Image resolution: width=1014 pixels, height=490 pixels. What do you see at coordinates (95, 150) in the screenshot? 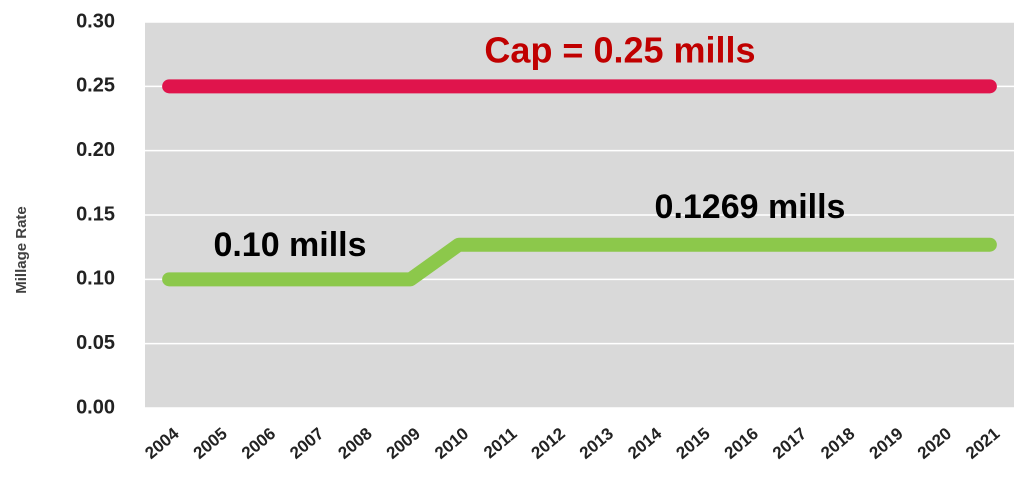
I see `y-tick-label: 0.20` at bounding box center [95, 150].